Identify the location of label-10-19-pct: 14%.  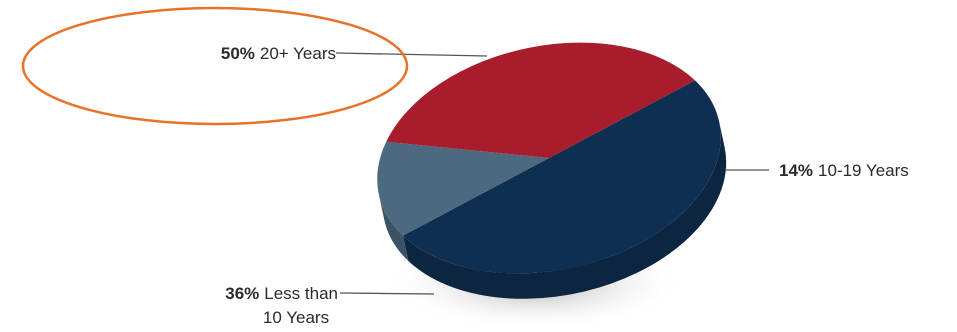
(796, 170).